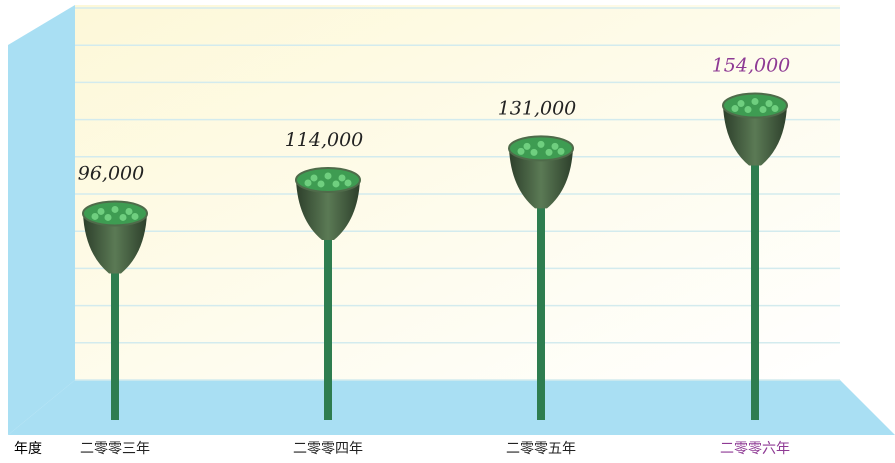 This screenshot has height=463, width=895. Describe the element at coordinates (751, 66) in the screenshot. I see `value-label: 154,000` at that location.